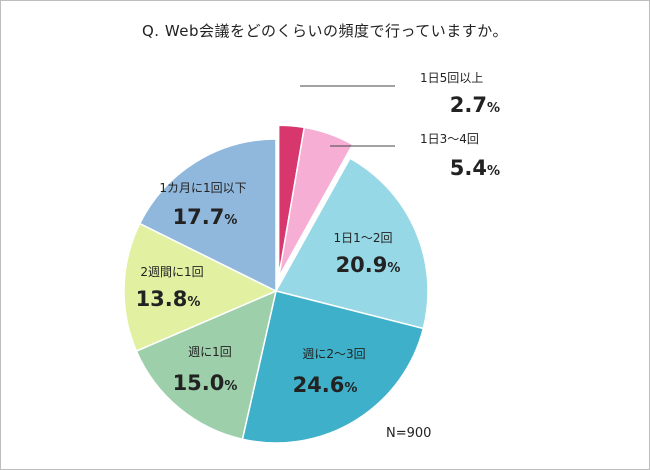  Describe the element at coordinates (449, 139) in the screenshot. I see `slice-label-2: 1日3〜4回` at that location.